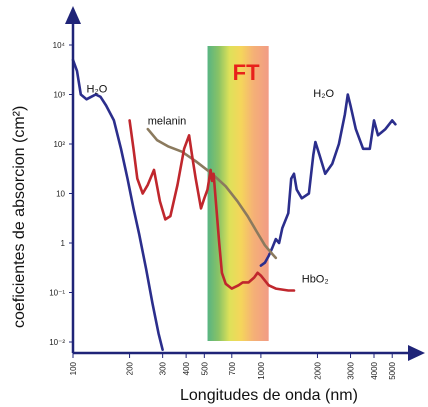 This screenshot has width=428, height=407. What do you see at coordinates (97, 89) in the screenshot?
I see `series-label-0: H₂O` at bounding box center [97, 89].